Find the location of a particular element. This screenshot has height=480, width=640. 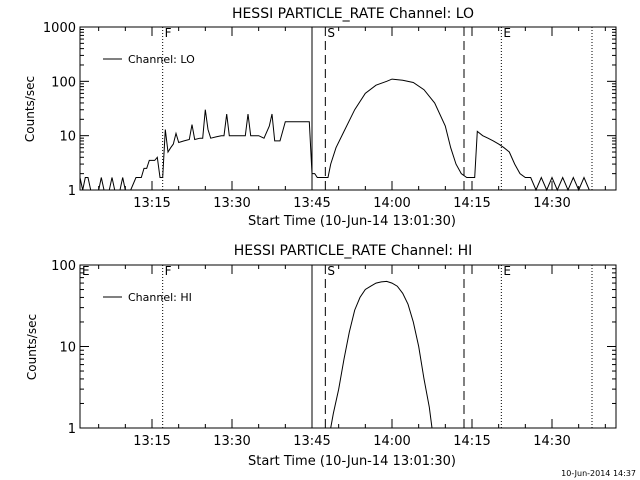

y-axis-label-lo: Counts/sec is located at coordinates (30, 109).